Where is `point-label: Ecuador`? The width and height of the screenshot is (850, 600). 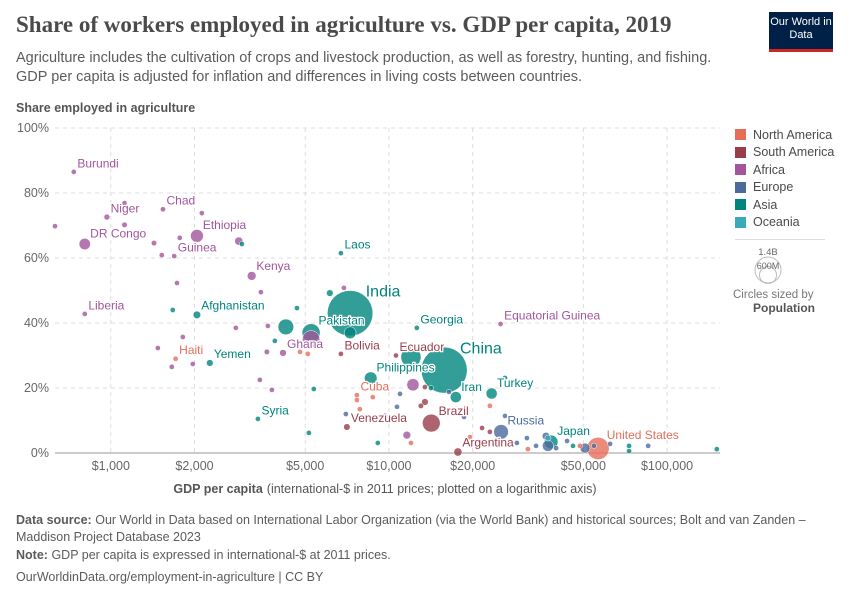
point-label: Ecuador is located at coordinates (422, 347).